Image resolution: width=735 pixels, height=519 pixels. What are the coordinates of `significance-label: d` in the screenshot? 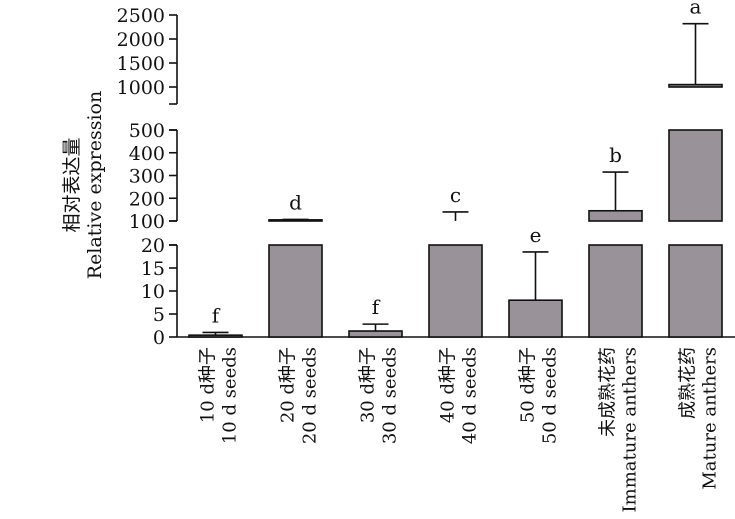 It's located at (295, 202).